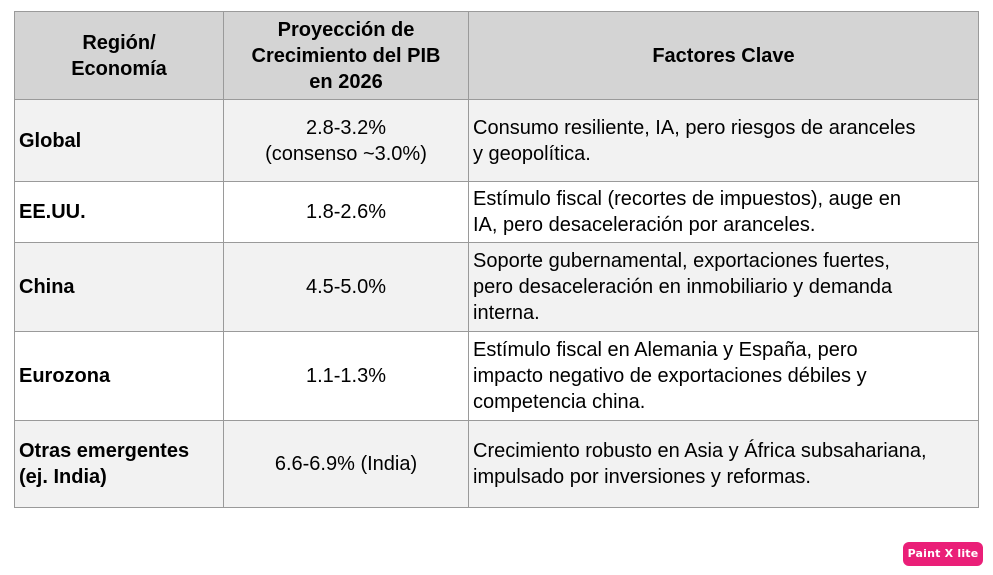 The height and width of the screenshot is (575, 993). Describe the element at coordinates (346, 464) in the screenshot. I see `cell-gdp-growth: 6.6-6.9% (India)` at that location.